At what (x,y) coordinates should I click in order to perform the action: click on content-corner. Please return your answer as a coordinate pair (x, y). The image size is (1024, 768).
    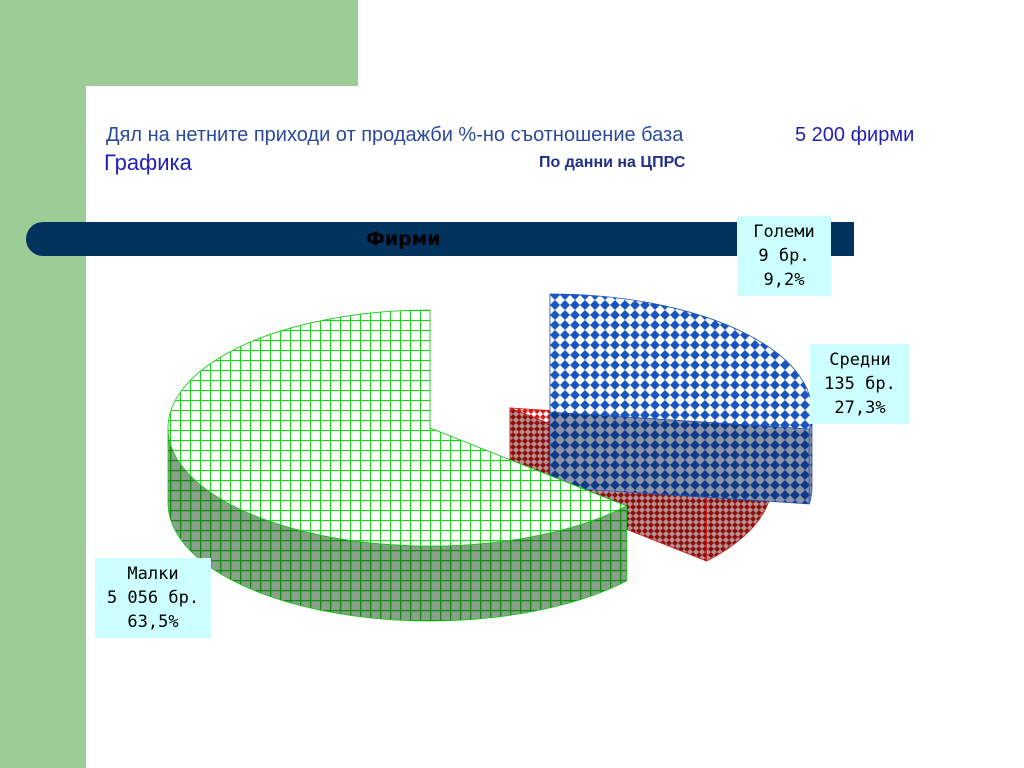
    Looking at the image, I should click on (126, 126).